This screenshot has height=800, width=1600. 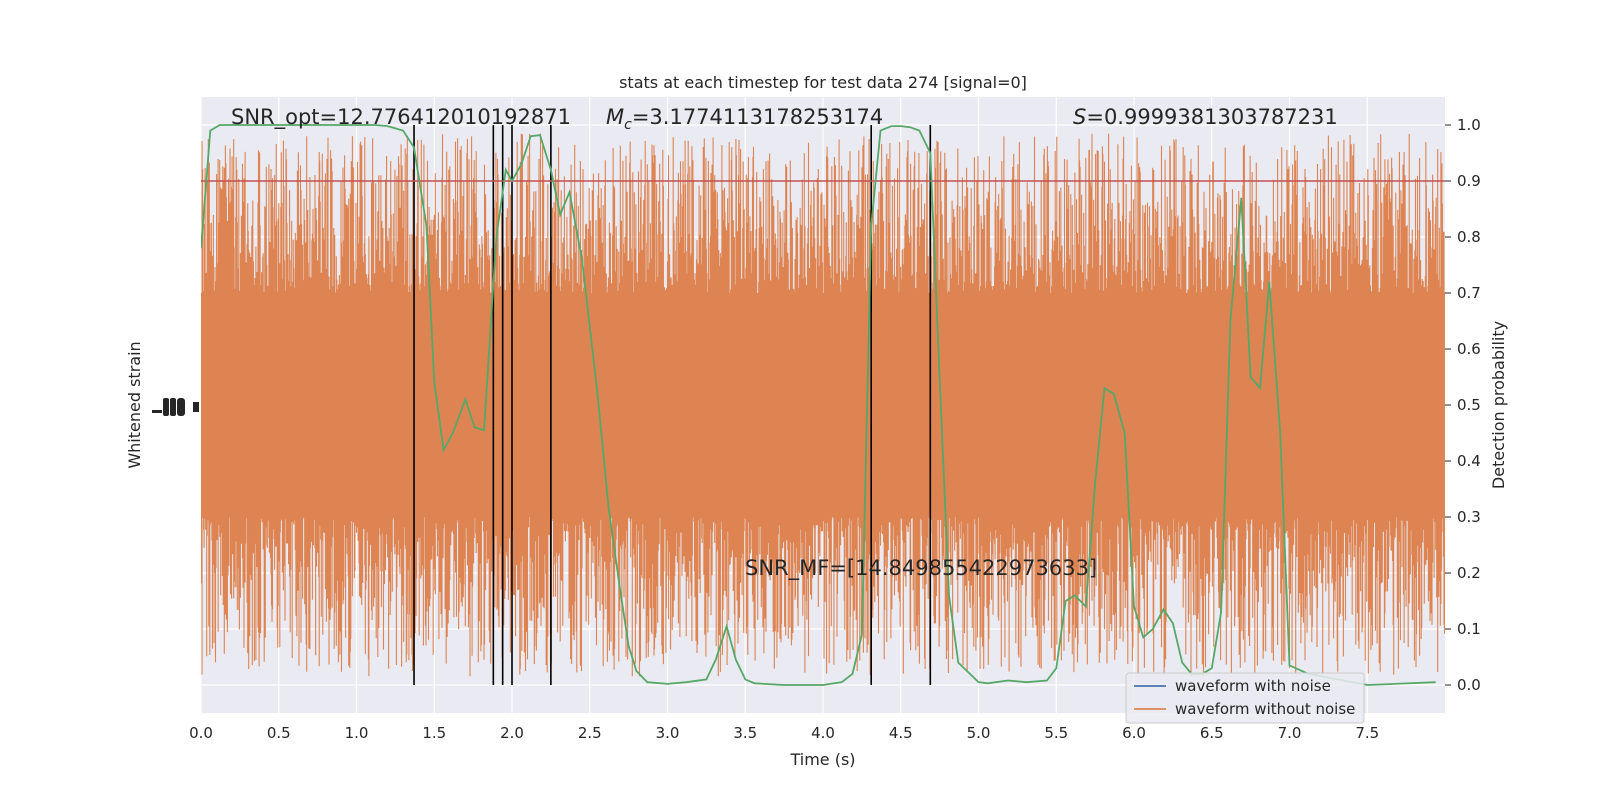 What do you see at coordinates (1498, 405) in the screenshot?
I see `right-axis-label: Detection probability` at bounding box center [1498, 405].